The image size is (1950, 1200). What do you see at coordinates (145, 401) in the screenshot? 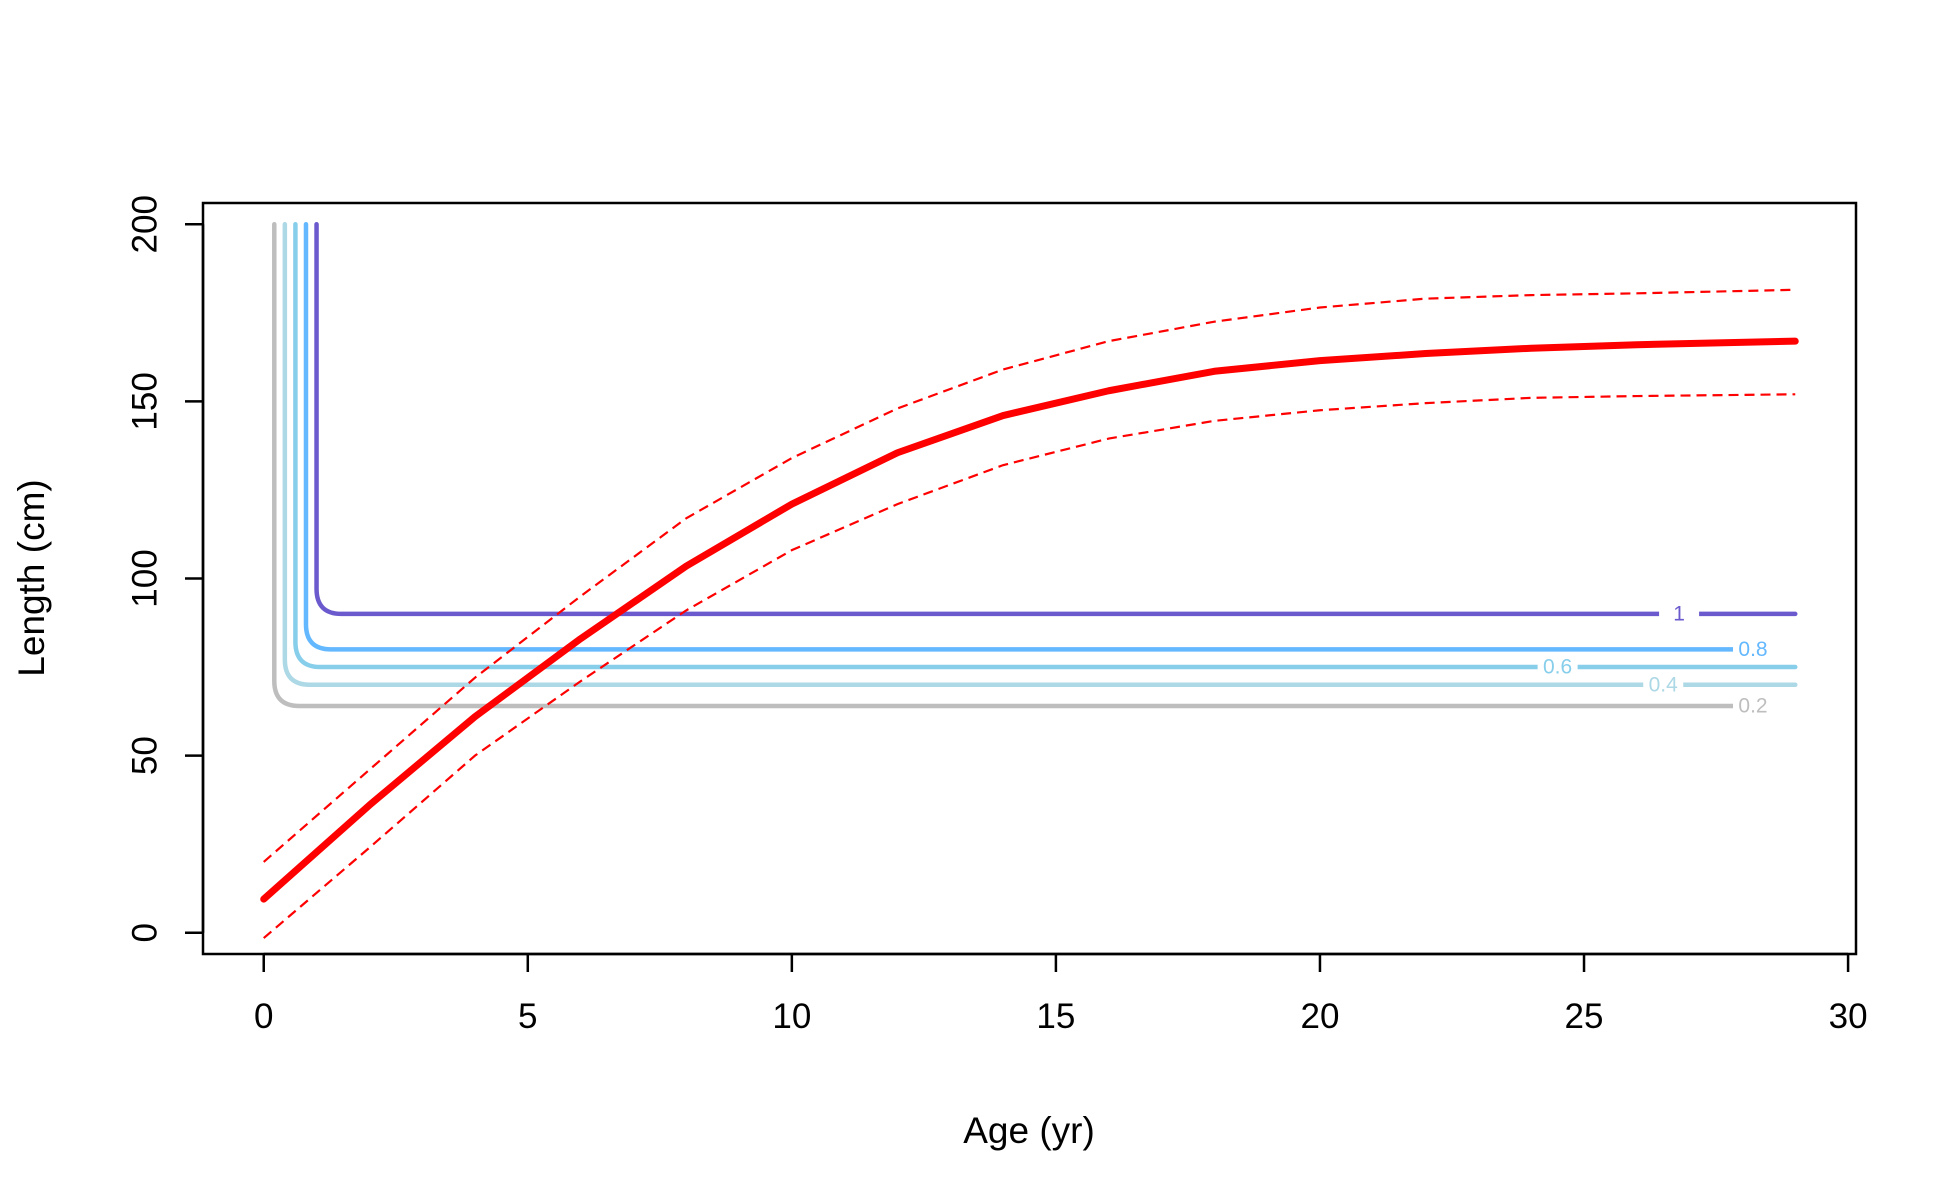
I see `y-tick-label: 150` at bounding box center [145, 401].